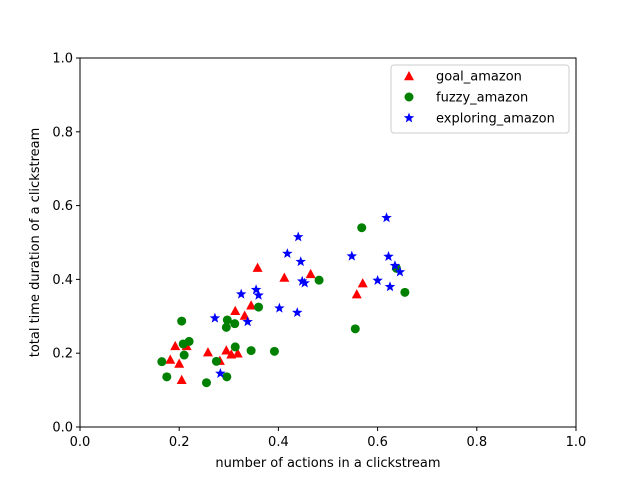 Image resolution: width=640 pixels, height=480 pixels. What do you see at coordinates (409, 76) in the screenshot?
I see `legend-marker-triangle` at bounding box center [409, 76].